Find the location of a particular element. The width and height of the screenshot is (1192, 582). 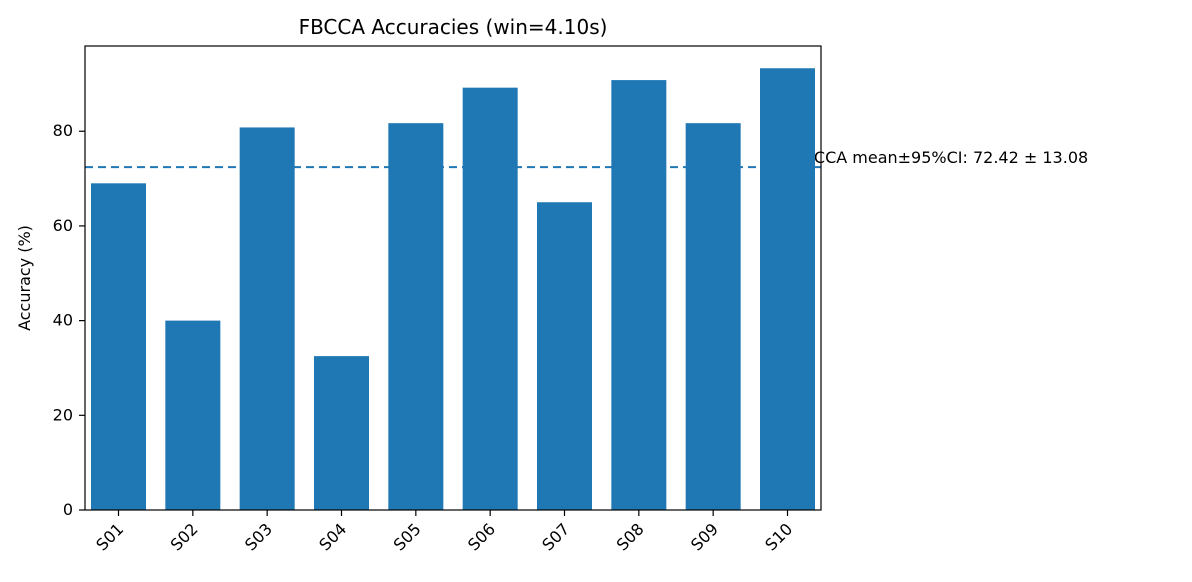

x-tick-label-s08: S08 is located at coordinates (630, 536).